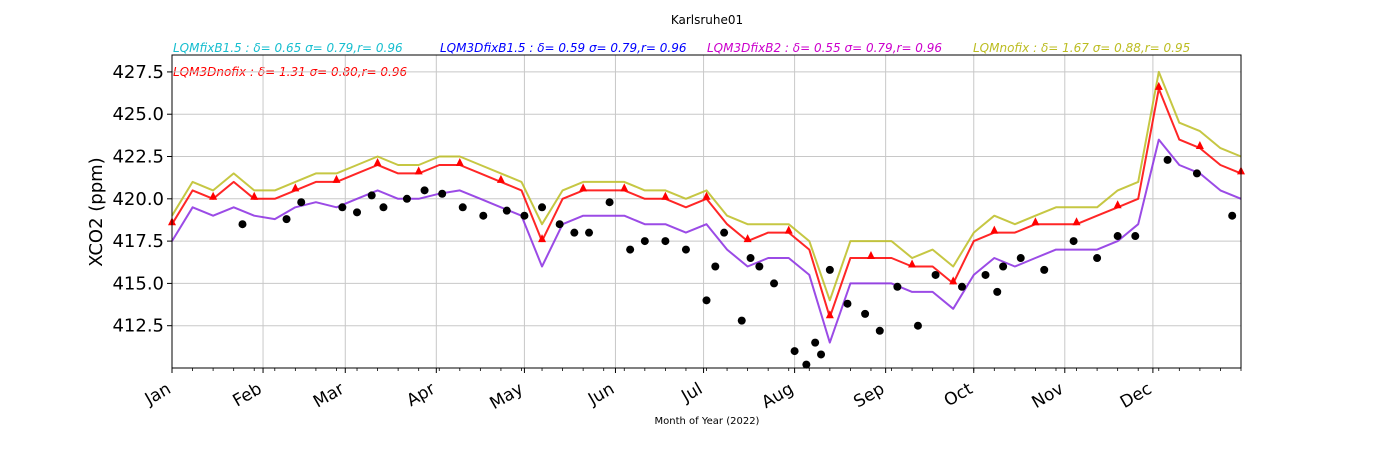 The height and width of the screenshot is (460, 1379). Describe the element at coordinates (1081, 48) in the screenshot. I see `legend-entry: LQMnofix : δ= 1.67 σ= 0.88,r= 0.95` at that location.